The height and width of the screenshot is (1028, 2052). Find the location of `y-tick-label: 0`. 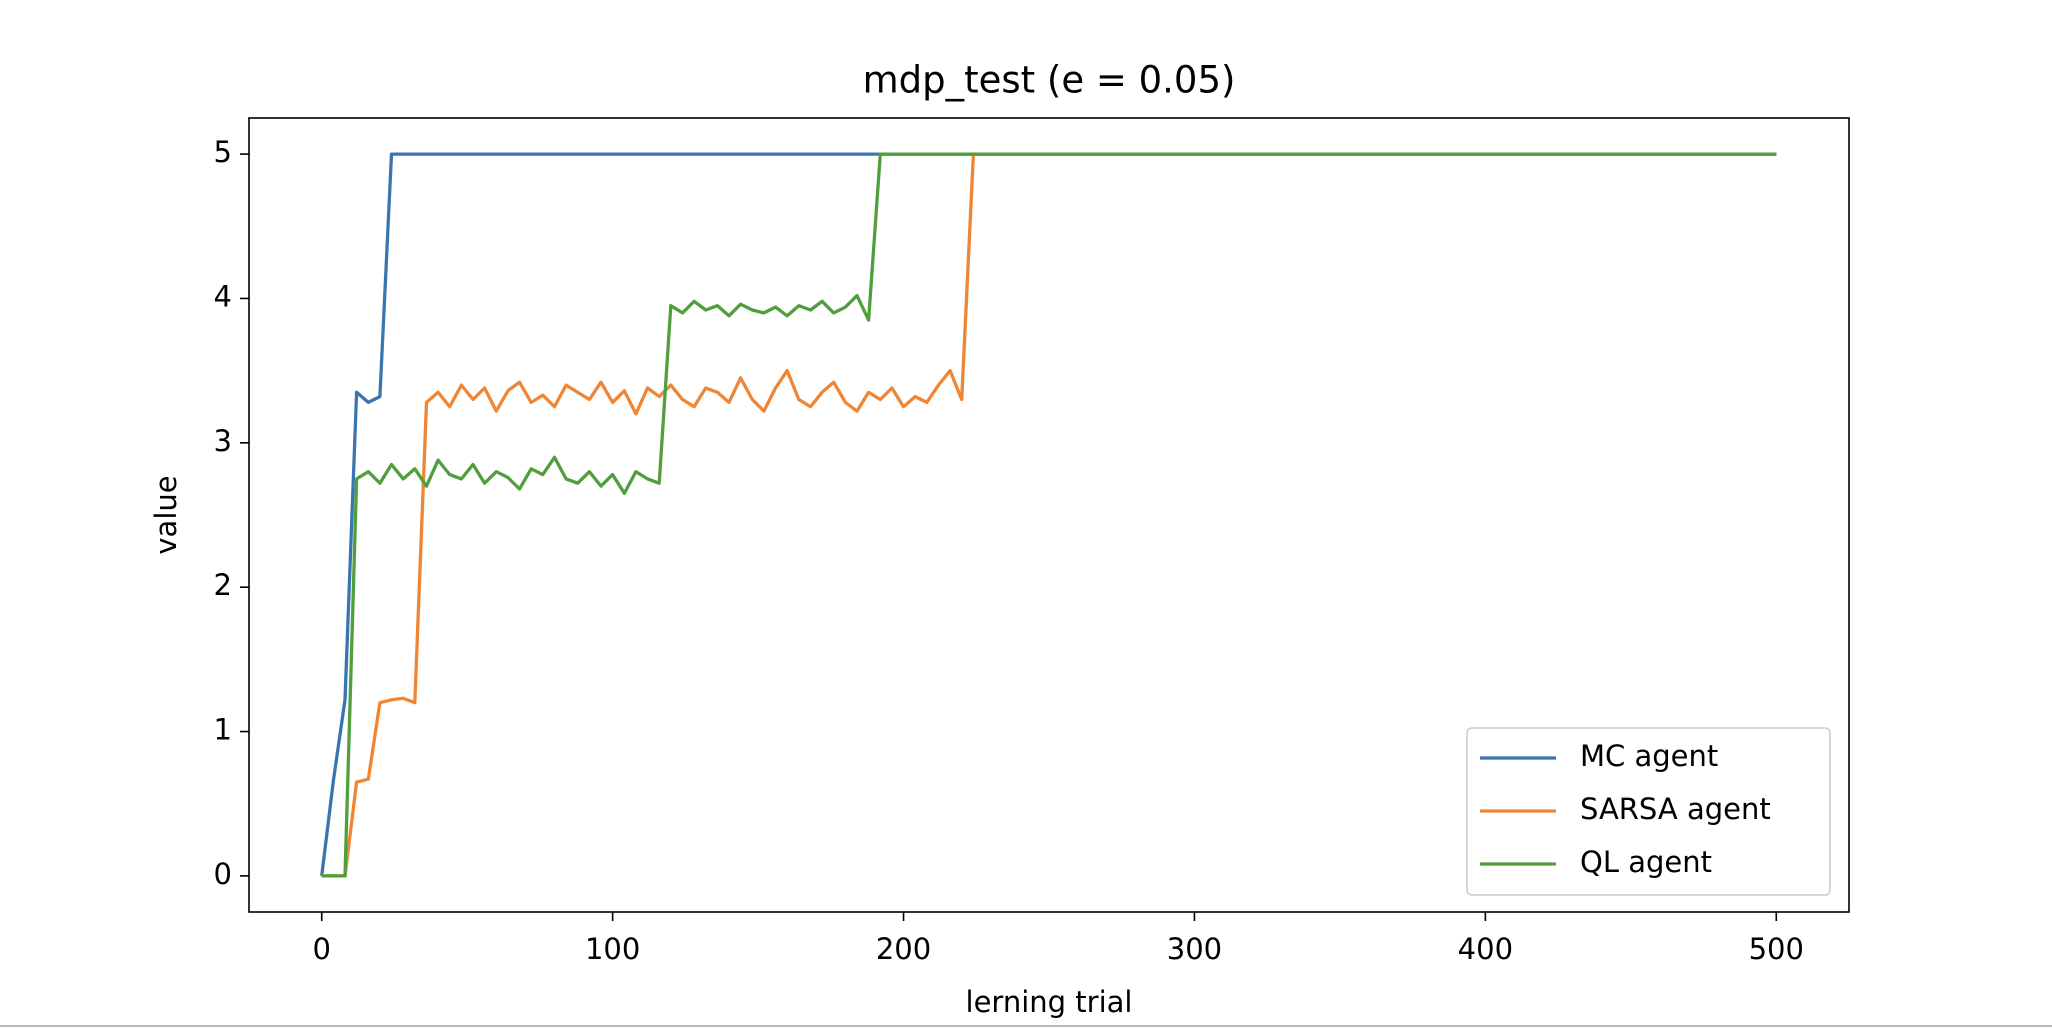

y-tick-label: 0 is located at coordinates (223, 874).